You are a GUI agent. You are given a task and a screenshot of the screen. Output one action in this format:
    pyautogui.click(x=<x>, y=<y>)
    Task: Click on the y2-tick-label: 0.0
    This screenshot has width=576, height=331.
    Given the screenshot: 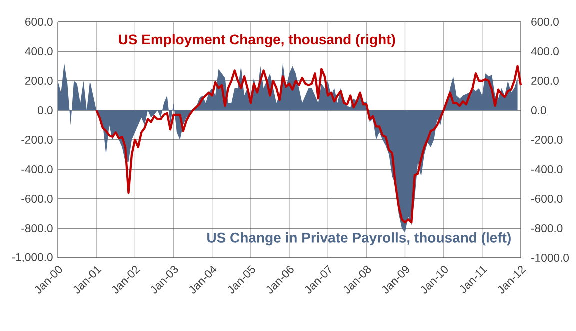 What is the action you would take?
    pyautogui.click(x=538, y=110)
    